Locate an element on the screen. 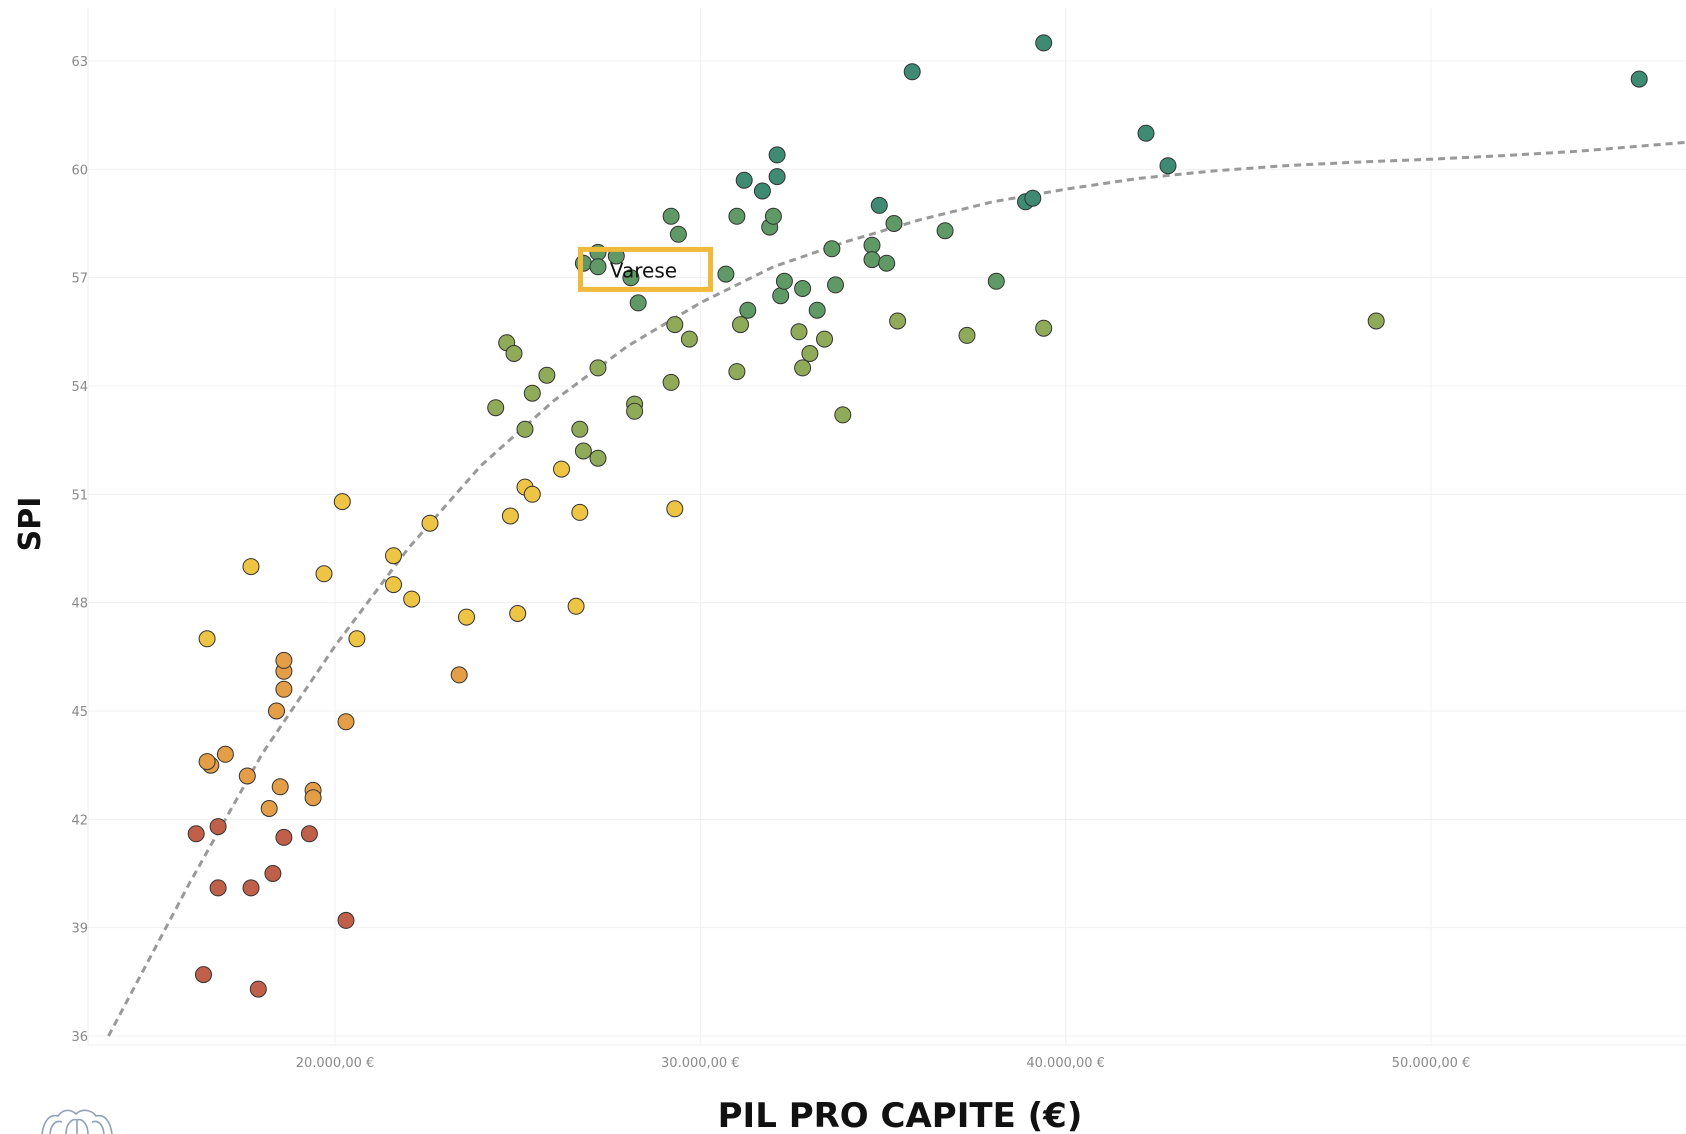 Image resolution: width=1686 pixels, height=1134 pixels. y-tick-label: 51 is located at coordinates (79, 495).